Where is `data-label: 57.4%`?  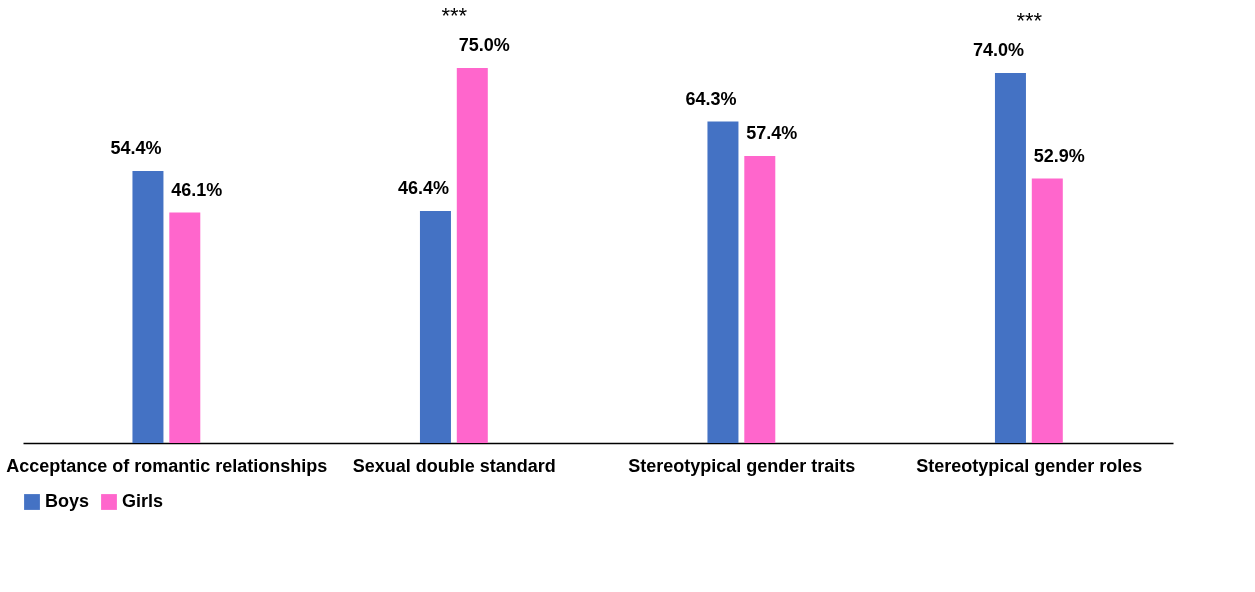 data-label: 57.4% is located at coordinates (772, 133).